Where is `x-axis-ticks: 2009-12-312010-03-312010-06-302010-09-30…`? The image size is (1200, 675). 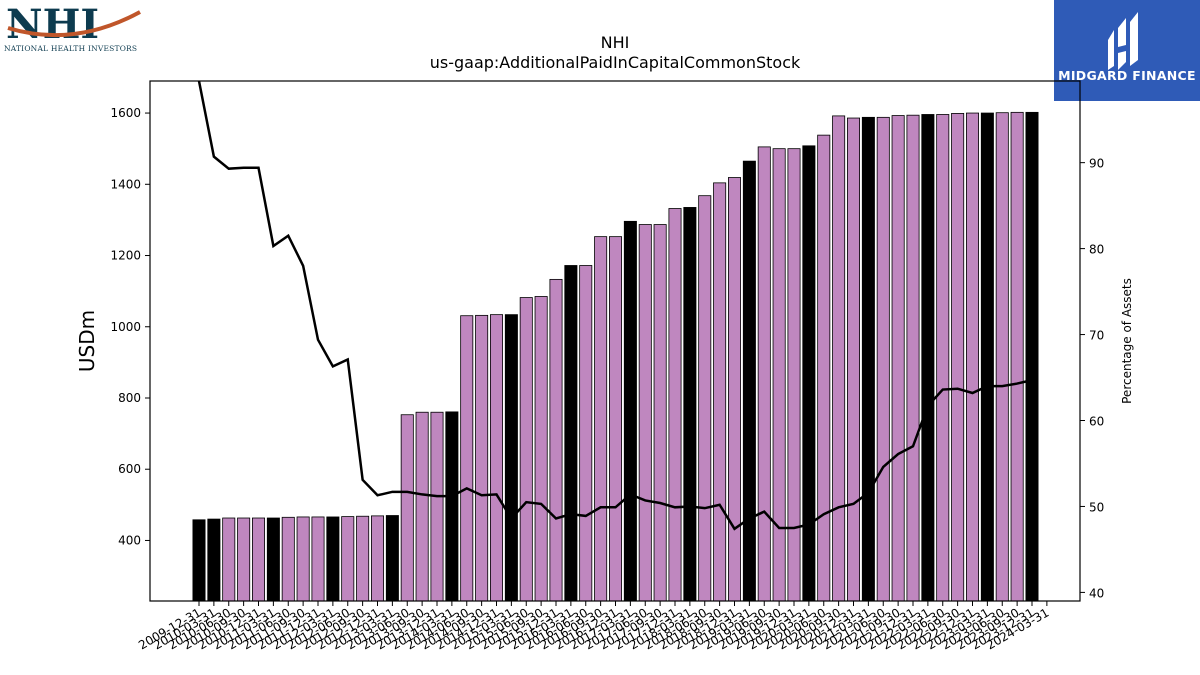
x-axis-ticks: 2009-12-312010-03-312010-06-302010-09-30… is located at coordinates (593, 626).